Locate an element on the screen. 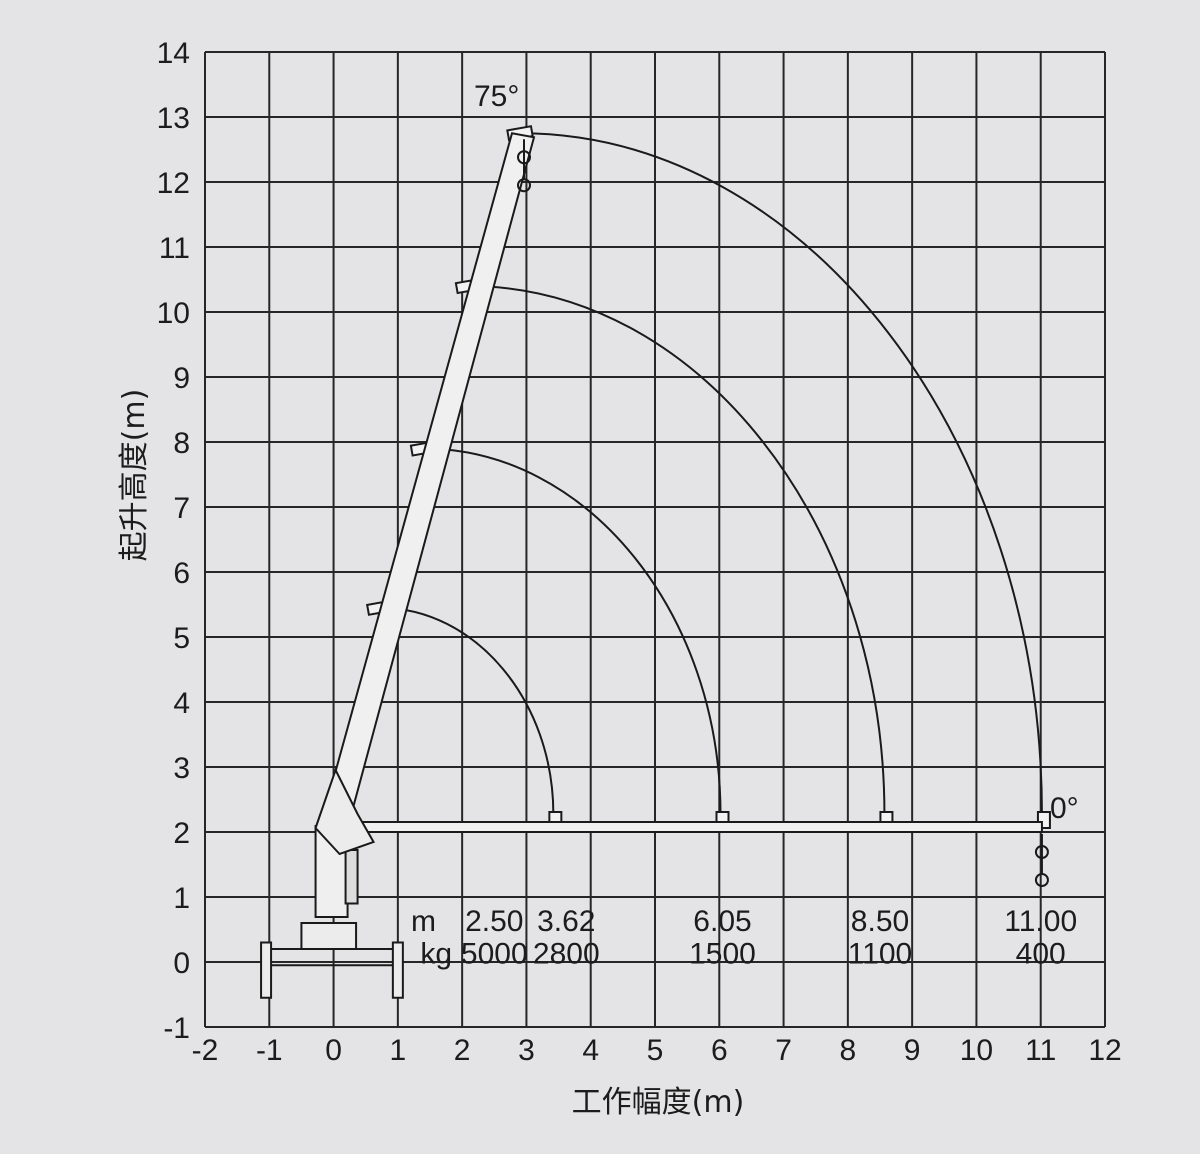 This screenshot has height=1154, width=1200. load-value: 5000 is located at coordinates (494, 953).